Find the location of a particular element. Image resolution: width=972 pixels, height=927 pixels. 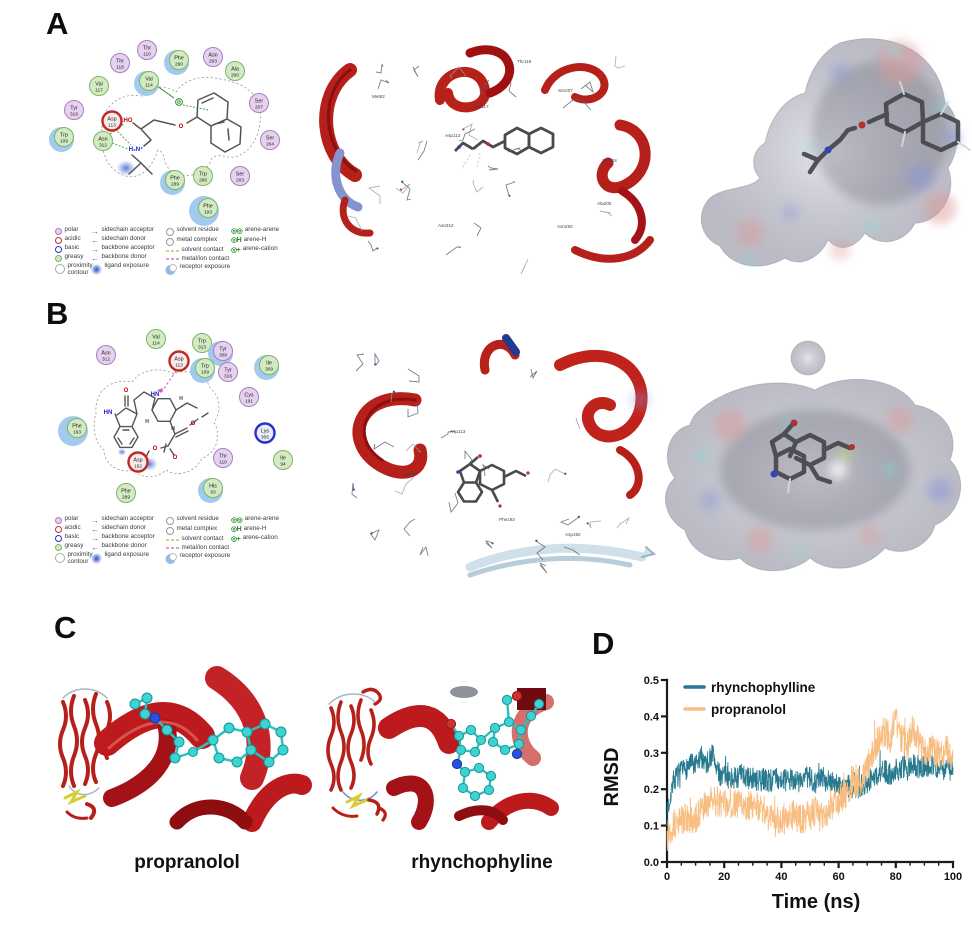

svg-text: 117 is located at coordinates (99, 91).